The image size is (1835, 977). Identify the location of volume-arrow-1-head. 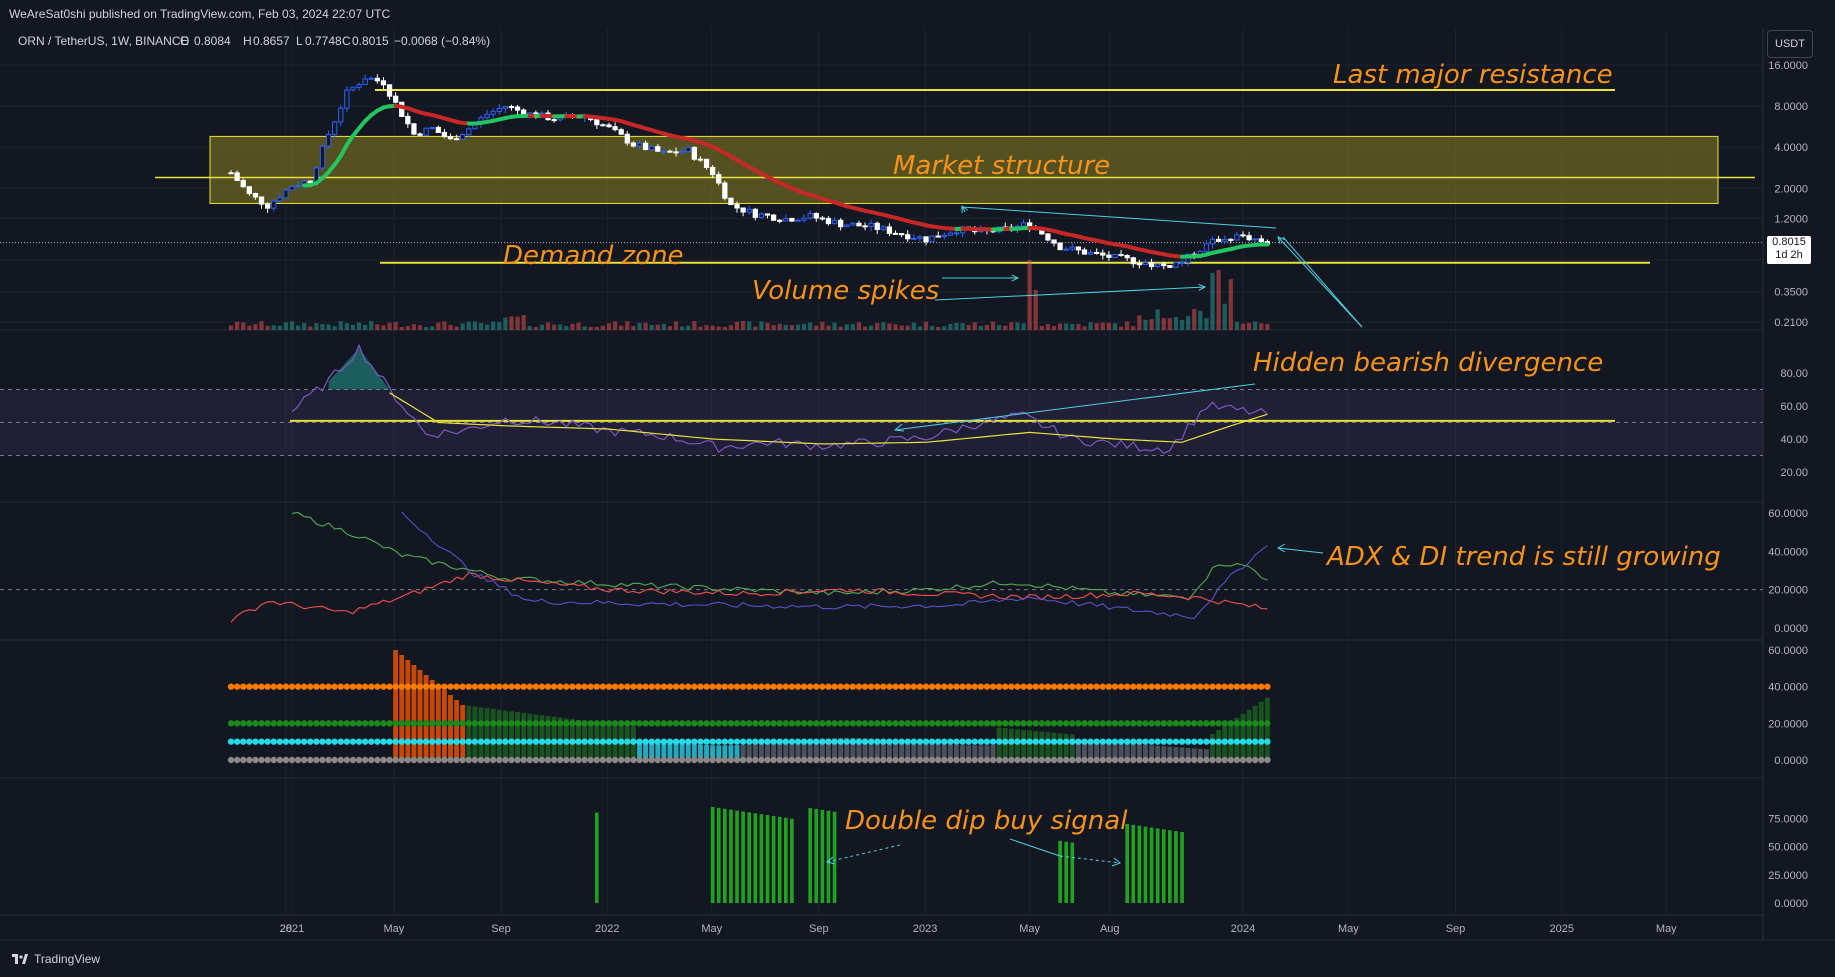
(1015, 278).